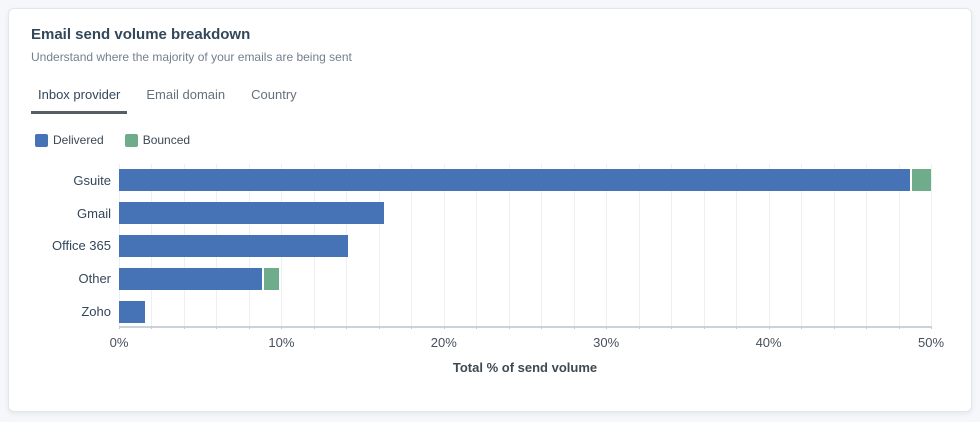 The image size is (980, 422). I want to click on legend-item-delivered: Delivered, so click(69, 140).